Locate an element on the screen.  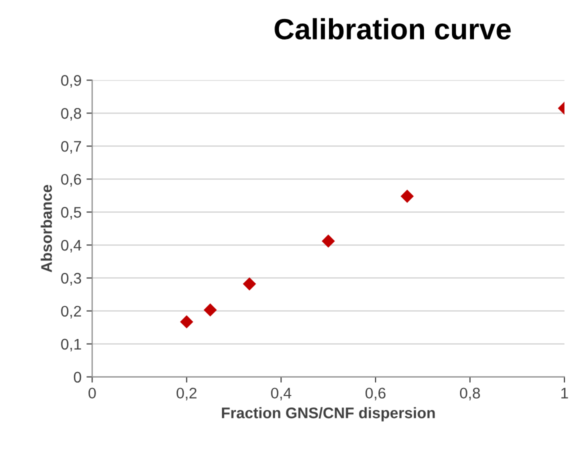
y-tick-label: 0,4 is located at coordinates (71, 246).